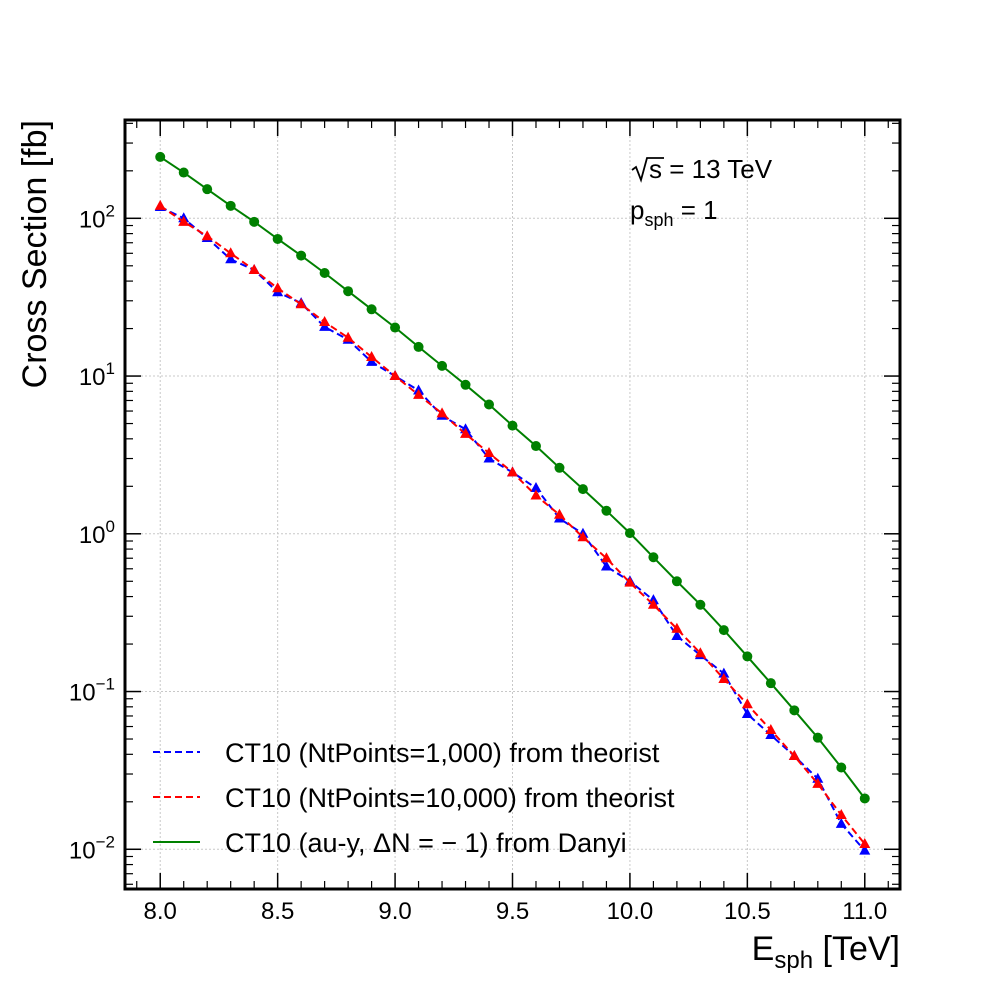 Image resolution: width=1000 pixels, height=1005 pixels. I want to click on energy-value: = 13 TeV, so click(717, 169).